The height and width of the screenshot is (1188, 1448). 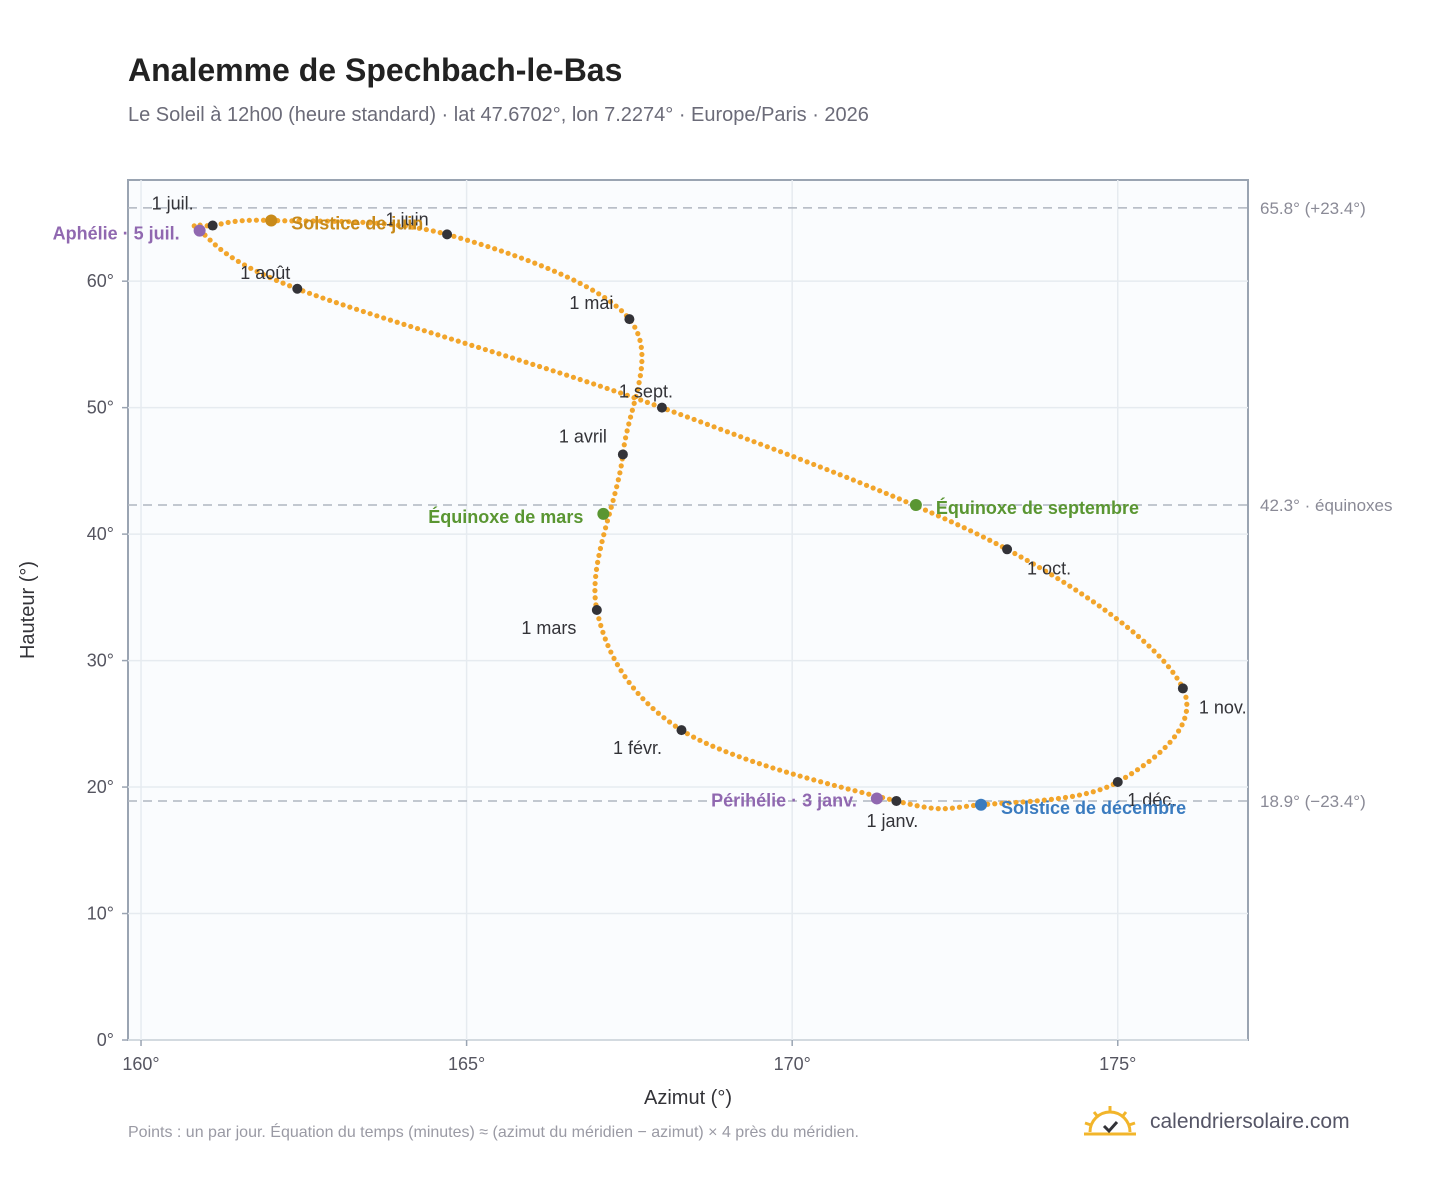 What do you see at coordinates (548, 628) in the screenshot?
I see `month-label: 1 mars` at bounding box center [548, 628].